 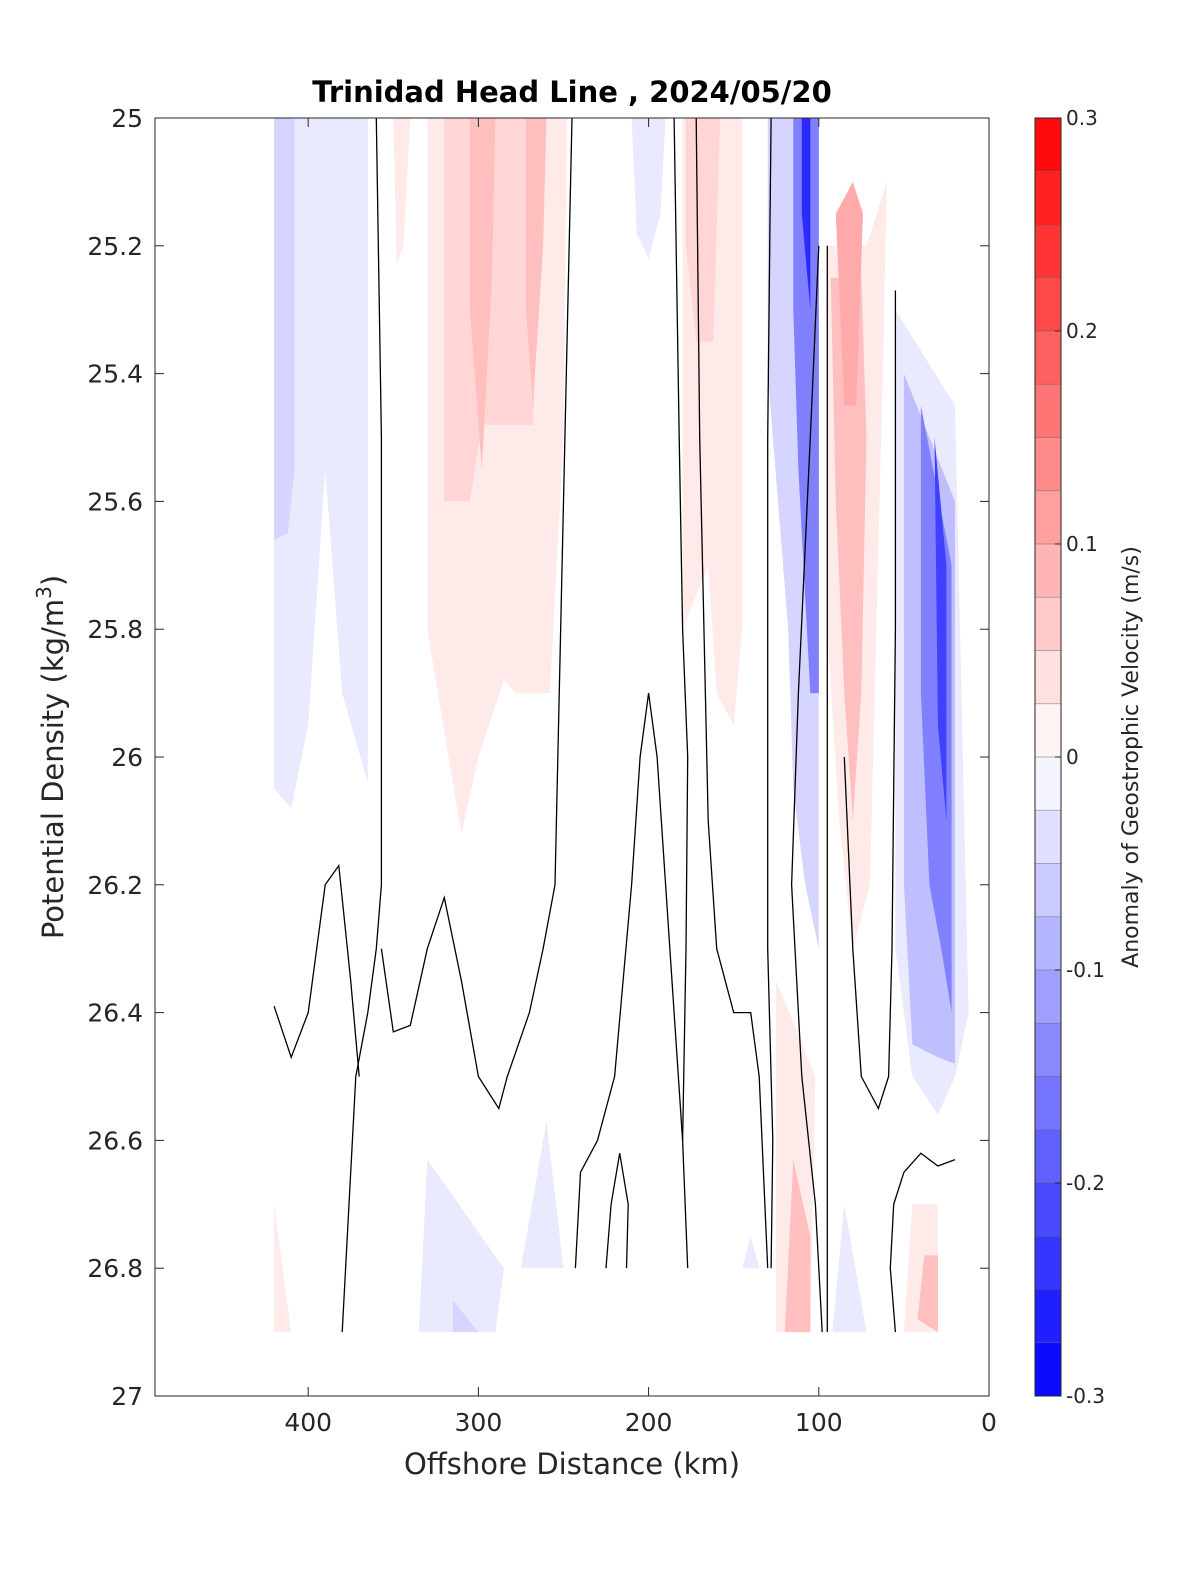 I want to click on y-tick-label: 25.6, so click(x=115, y=501).